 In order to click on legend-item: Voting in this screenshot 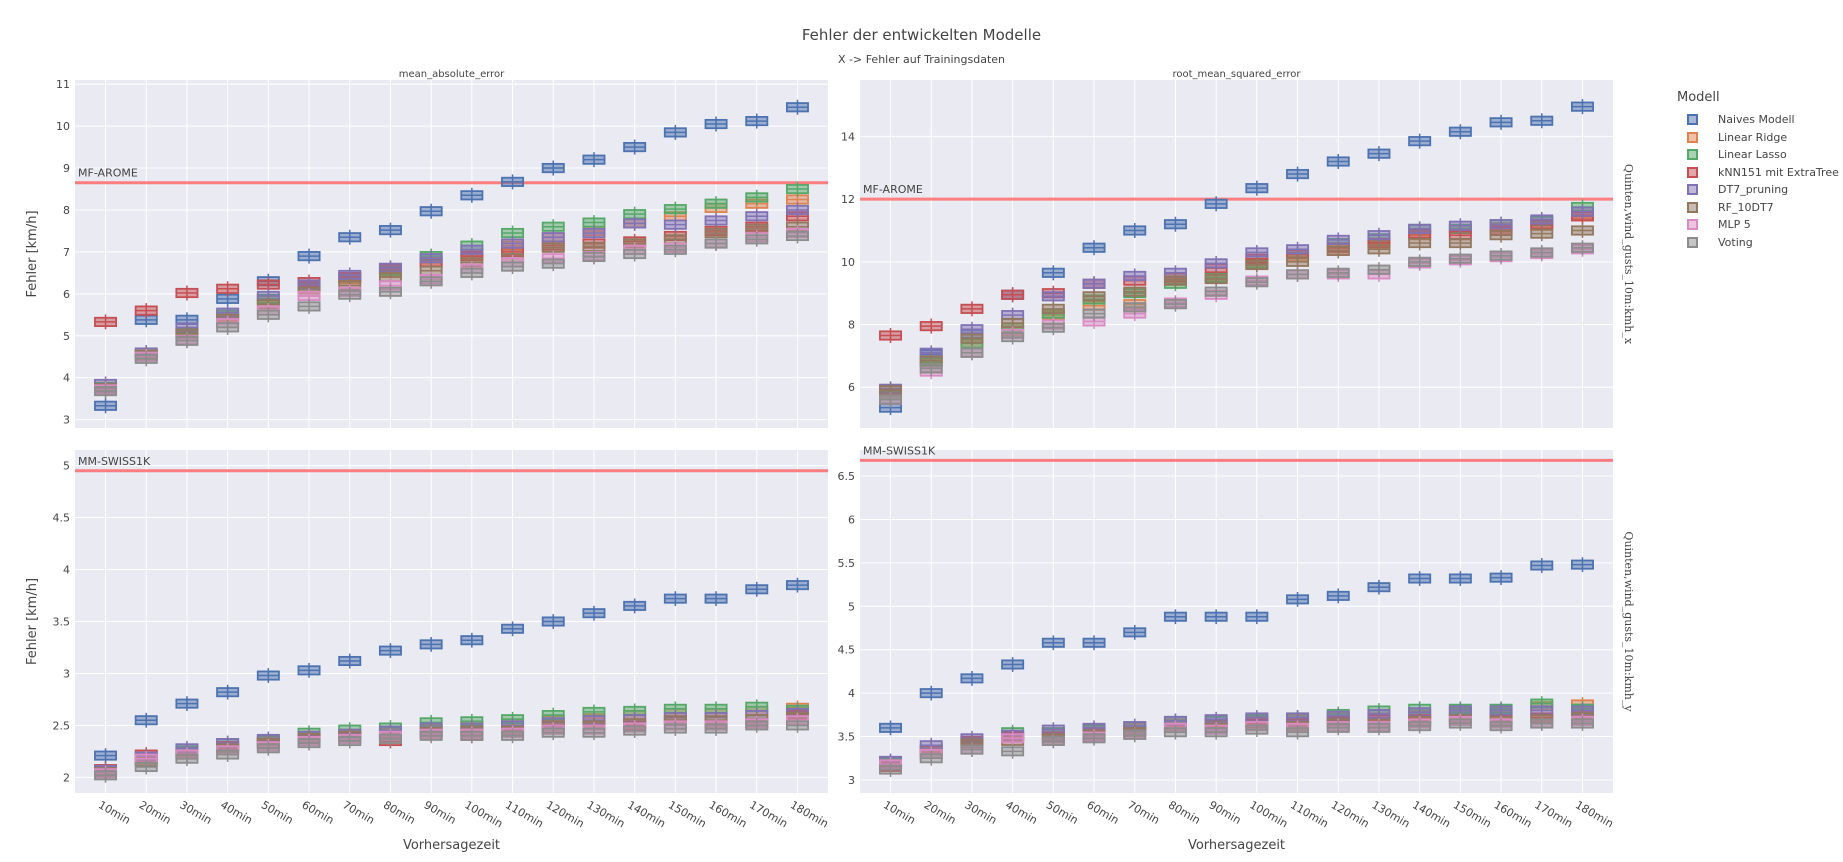, I will do `click(1763, 243)`.